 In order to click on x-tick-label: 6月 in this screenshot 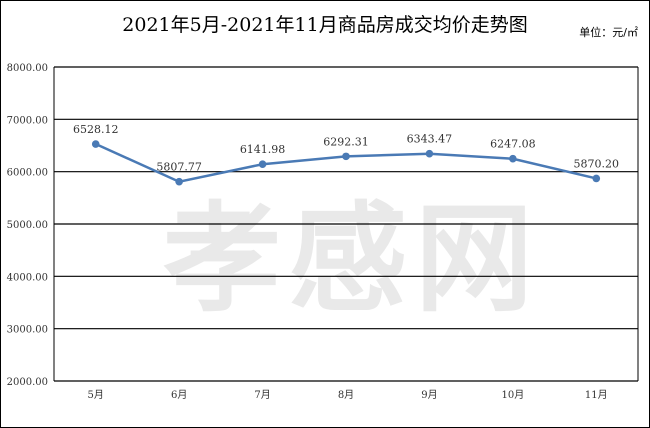, I will do `click(179, 395)`.